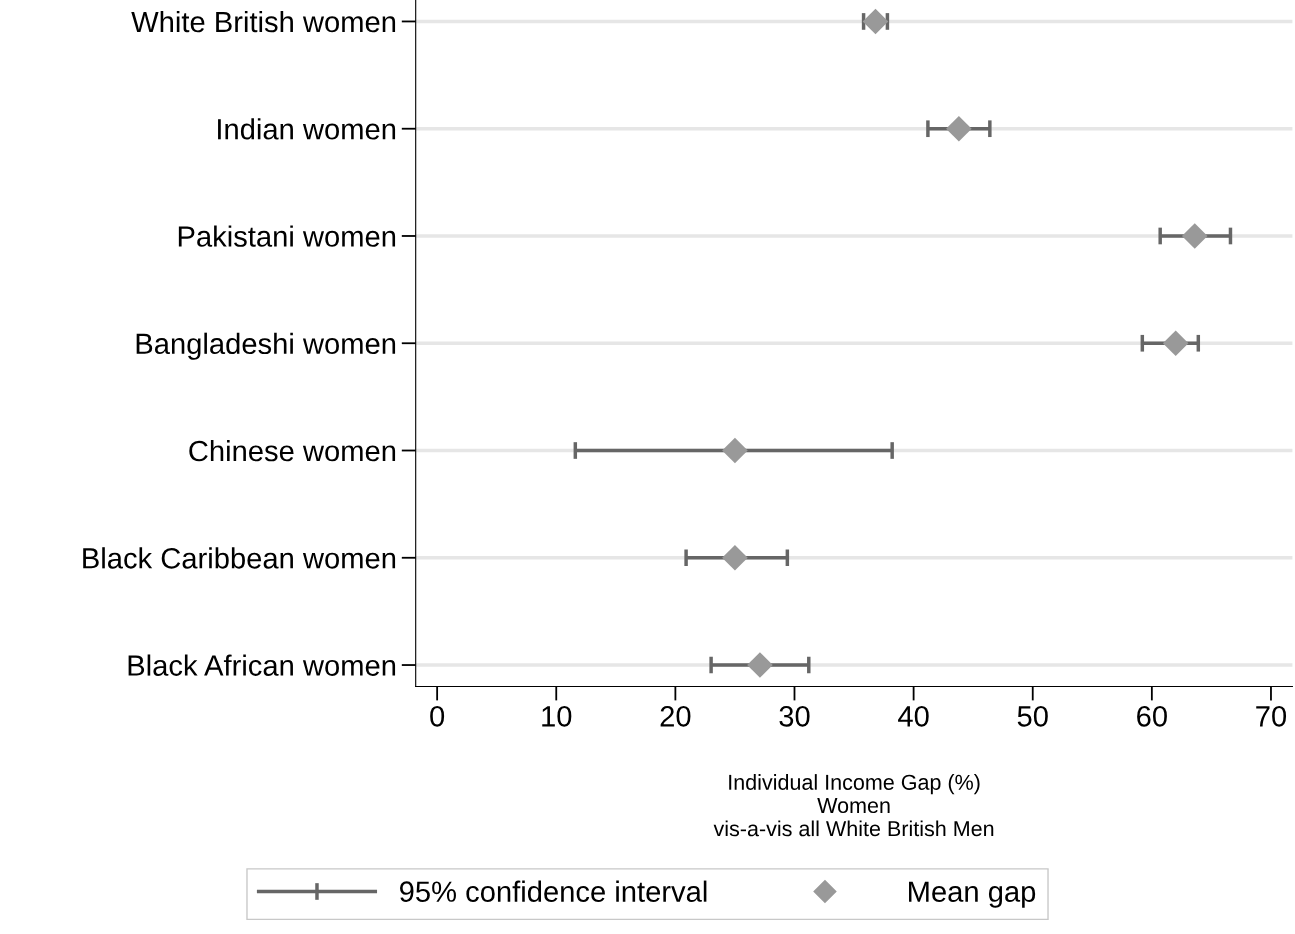 The width and height of the screenshot is (1295, 934). I want to click on y-tick-label: White British women, so click(263, 21).